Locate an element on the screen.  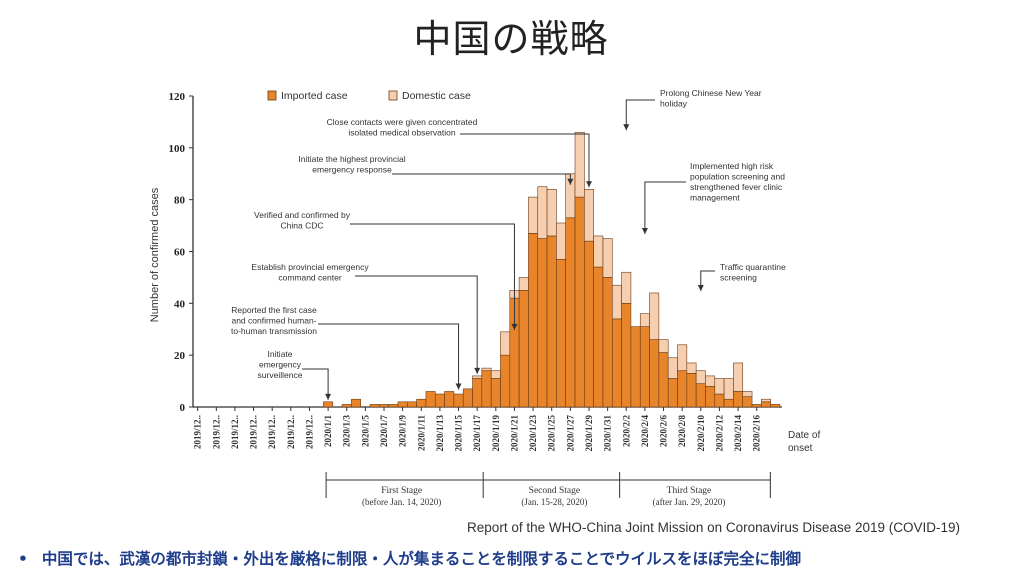
stage-subtitle: (Jan. 15-28, 2020) is located at coordinates (554, 502).